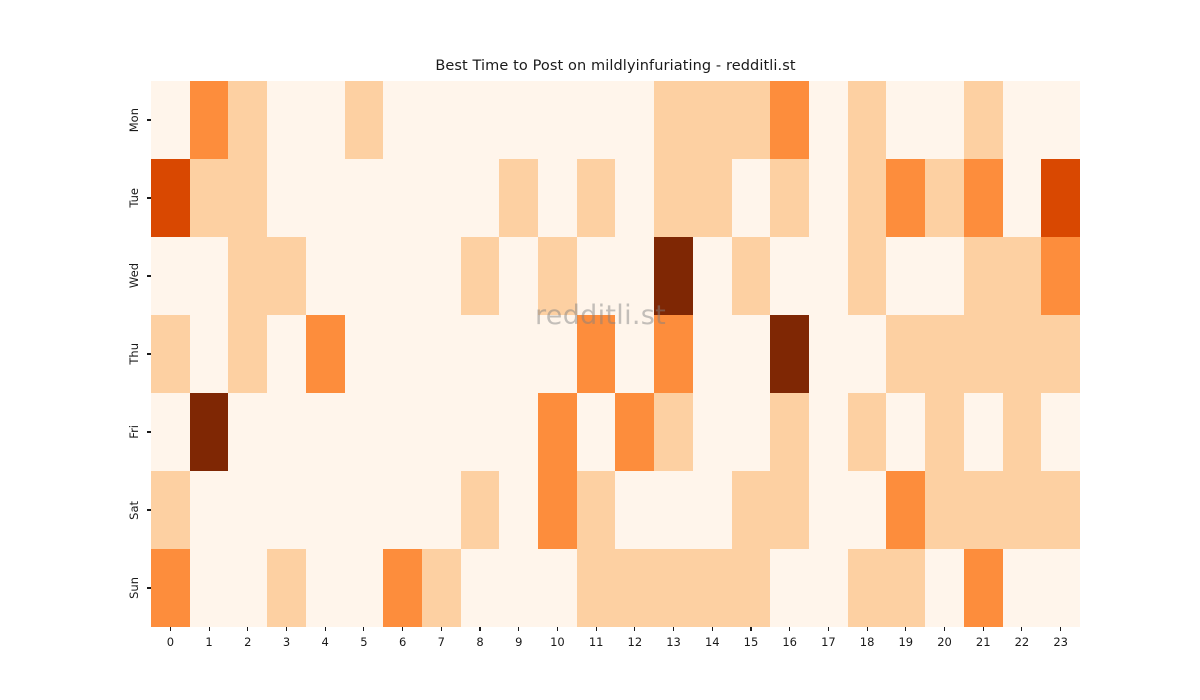 Image resolution: width=1200 pixels, height=700 pixels. I want to click on x-tick-20: 20, so click(944, 638).